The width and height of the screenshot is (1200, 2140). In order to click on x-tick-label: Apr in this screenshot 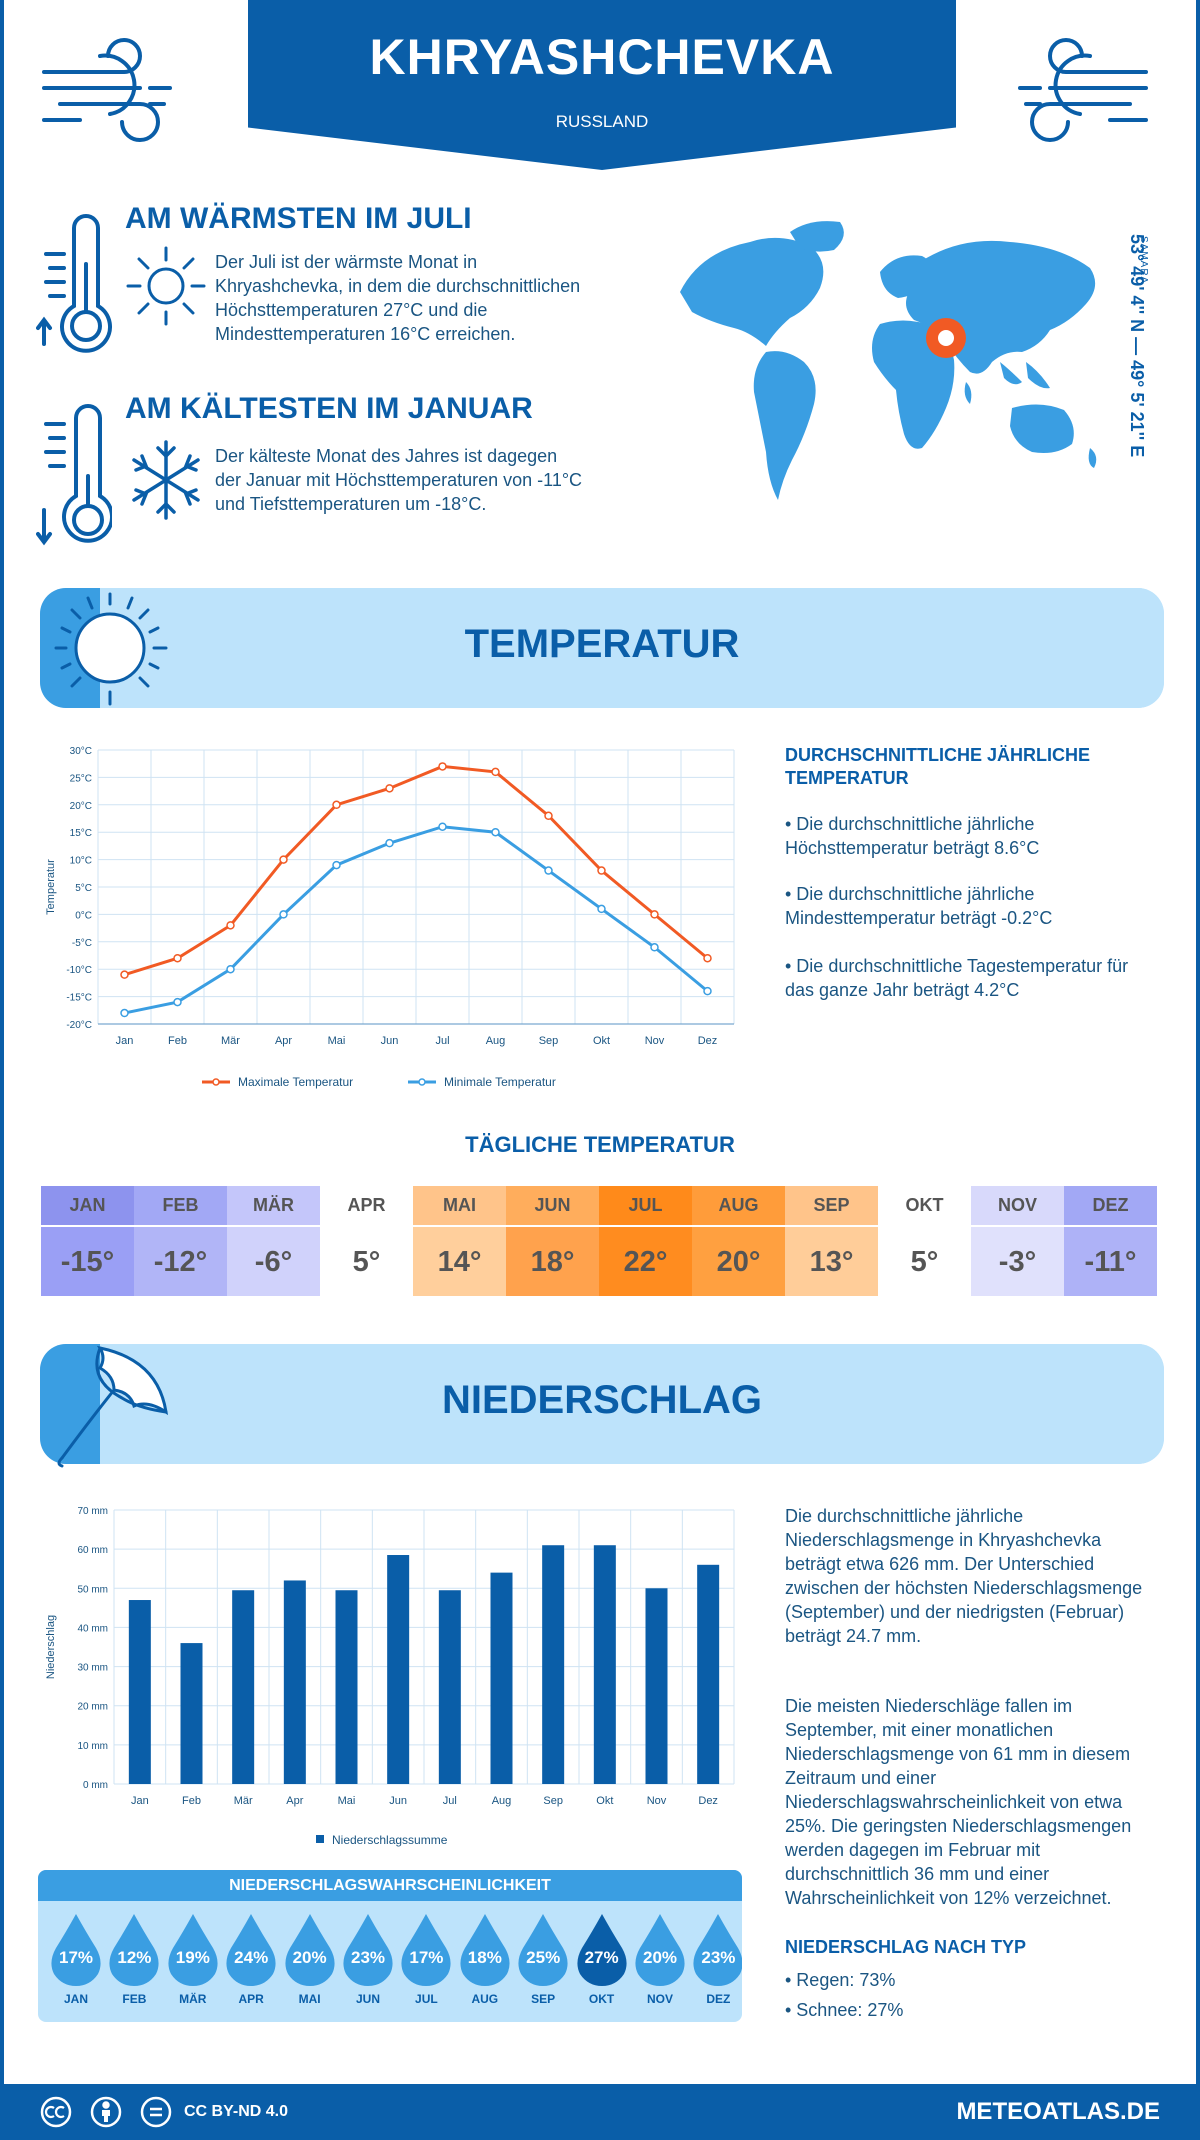, I will do `click(294, 1801)`.